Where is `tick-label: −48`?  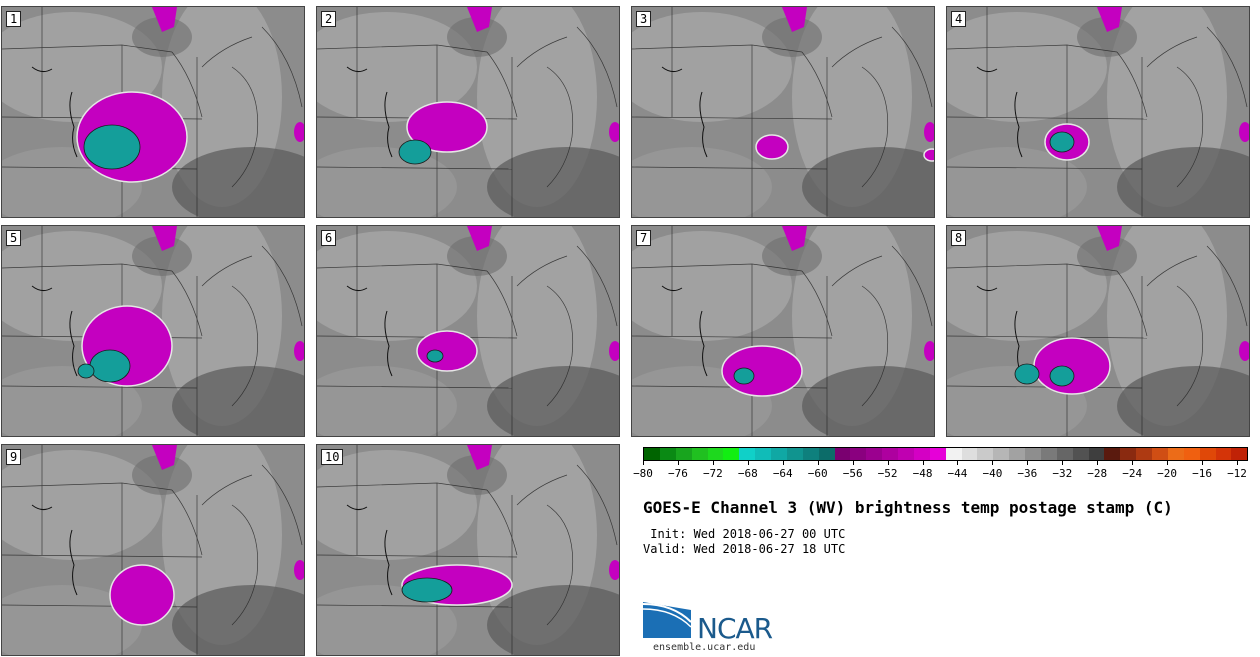
tick-label: −48 is located at coordinates (922, 473).